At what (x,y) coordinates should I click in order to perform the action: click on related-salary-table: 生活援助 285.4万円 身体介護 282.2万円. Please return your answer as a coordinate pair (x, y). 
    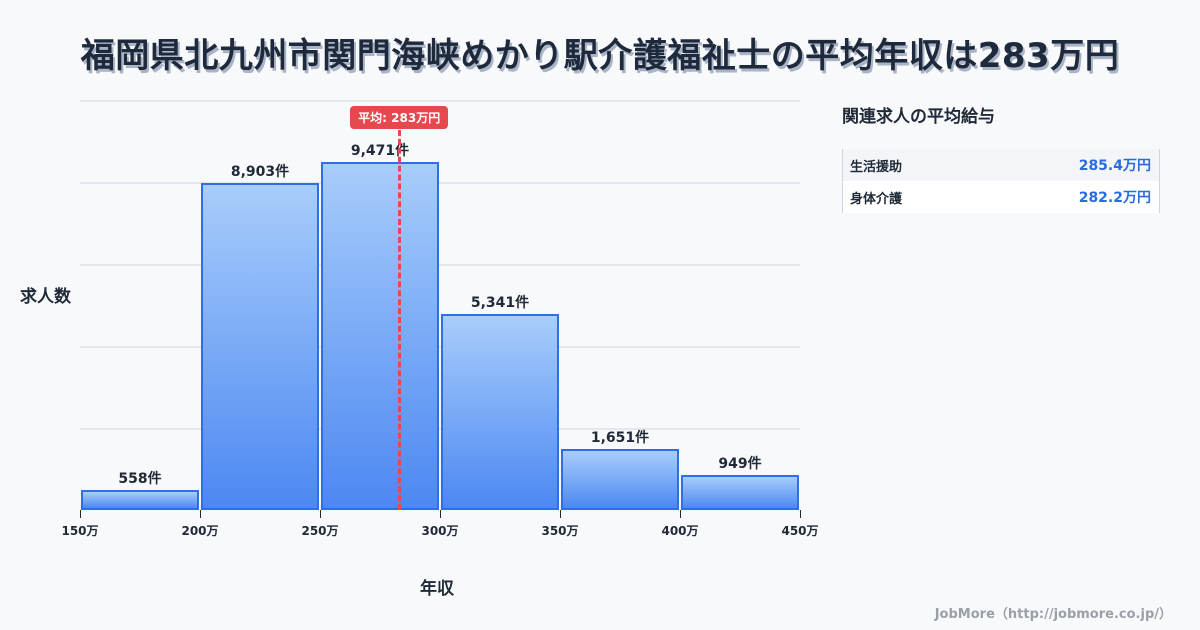
    Looking at the image, I should click on (1001, 181).